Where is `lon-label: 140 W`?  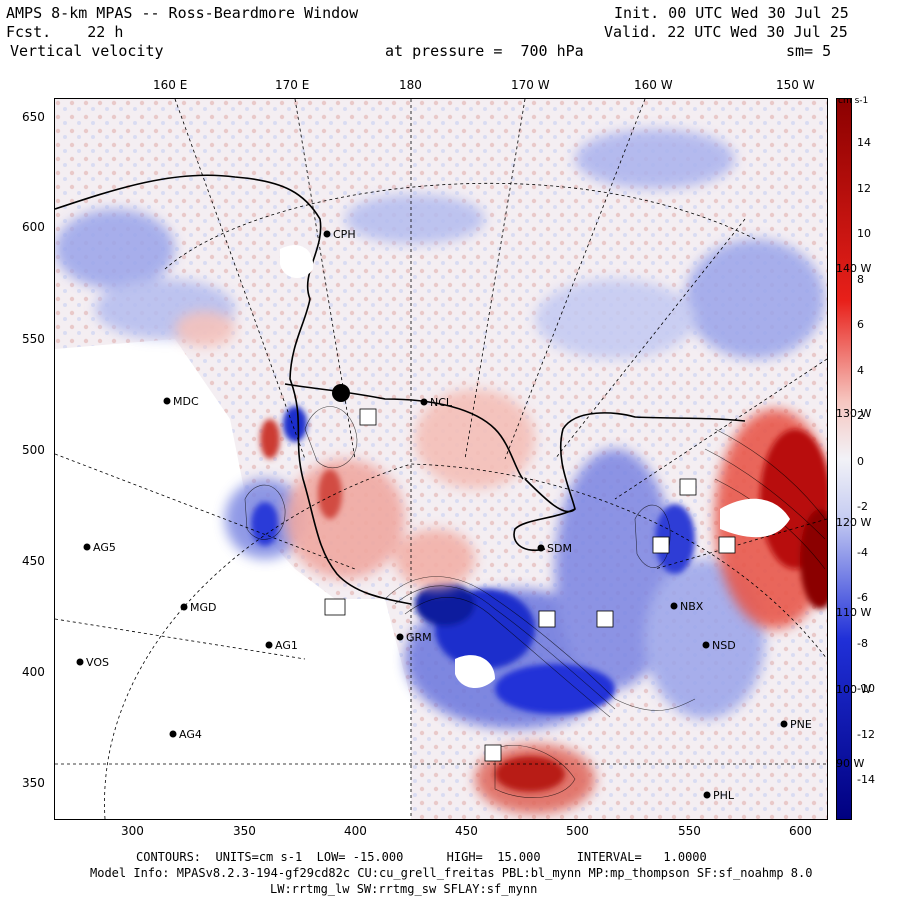 lon-label: 140 W is located at coordinates (854, 268).